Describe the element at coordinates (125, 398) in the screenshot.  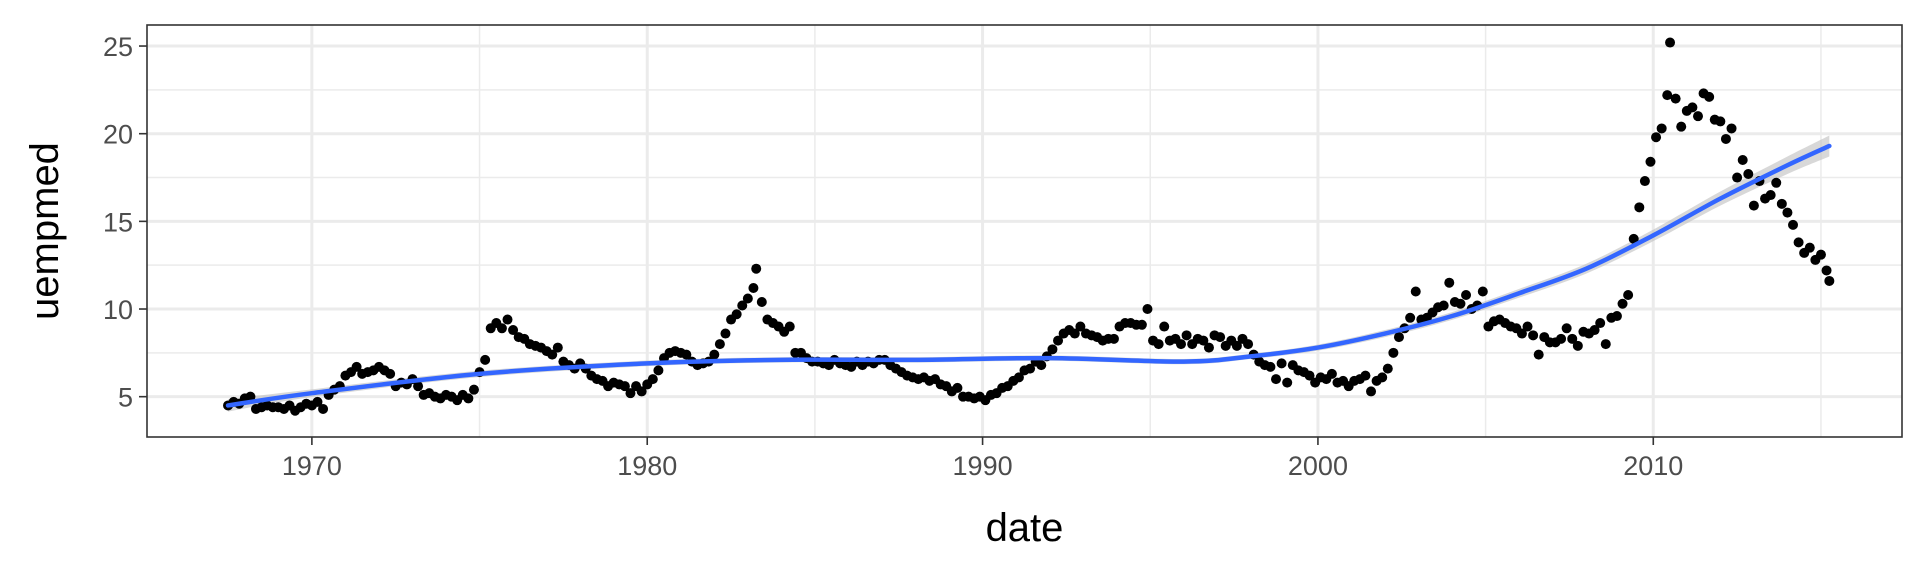
I see `y-tick-label: 5` at that location.